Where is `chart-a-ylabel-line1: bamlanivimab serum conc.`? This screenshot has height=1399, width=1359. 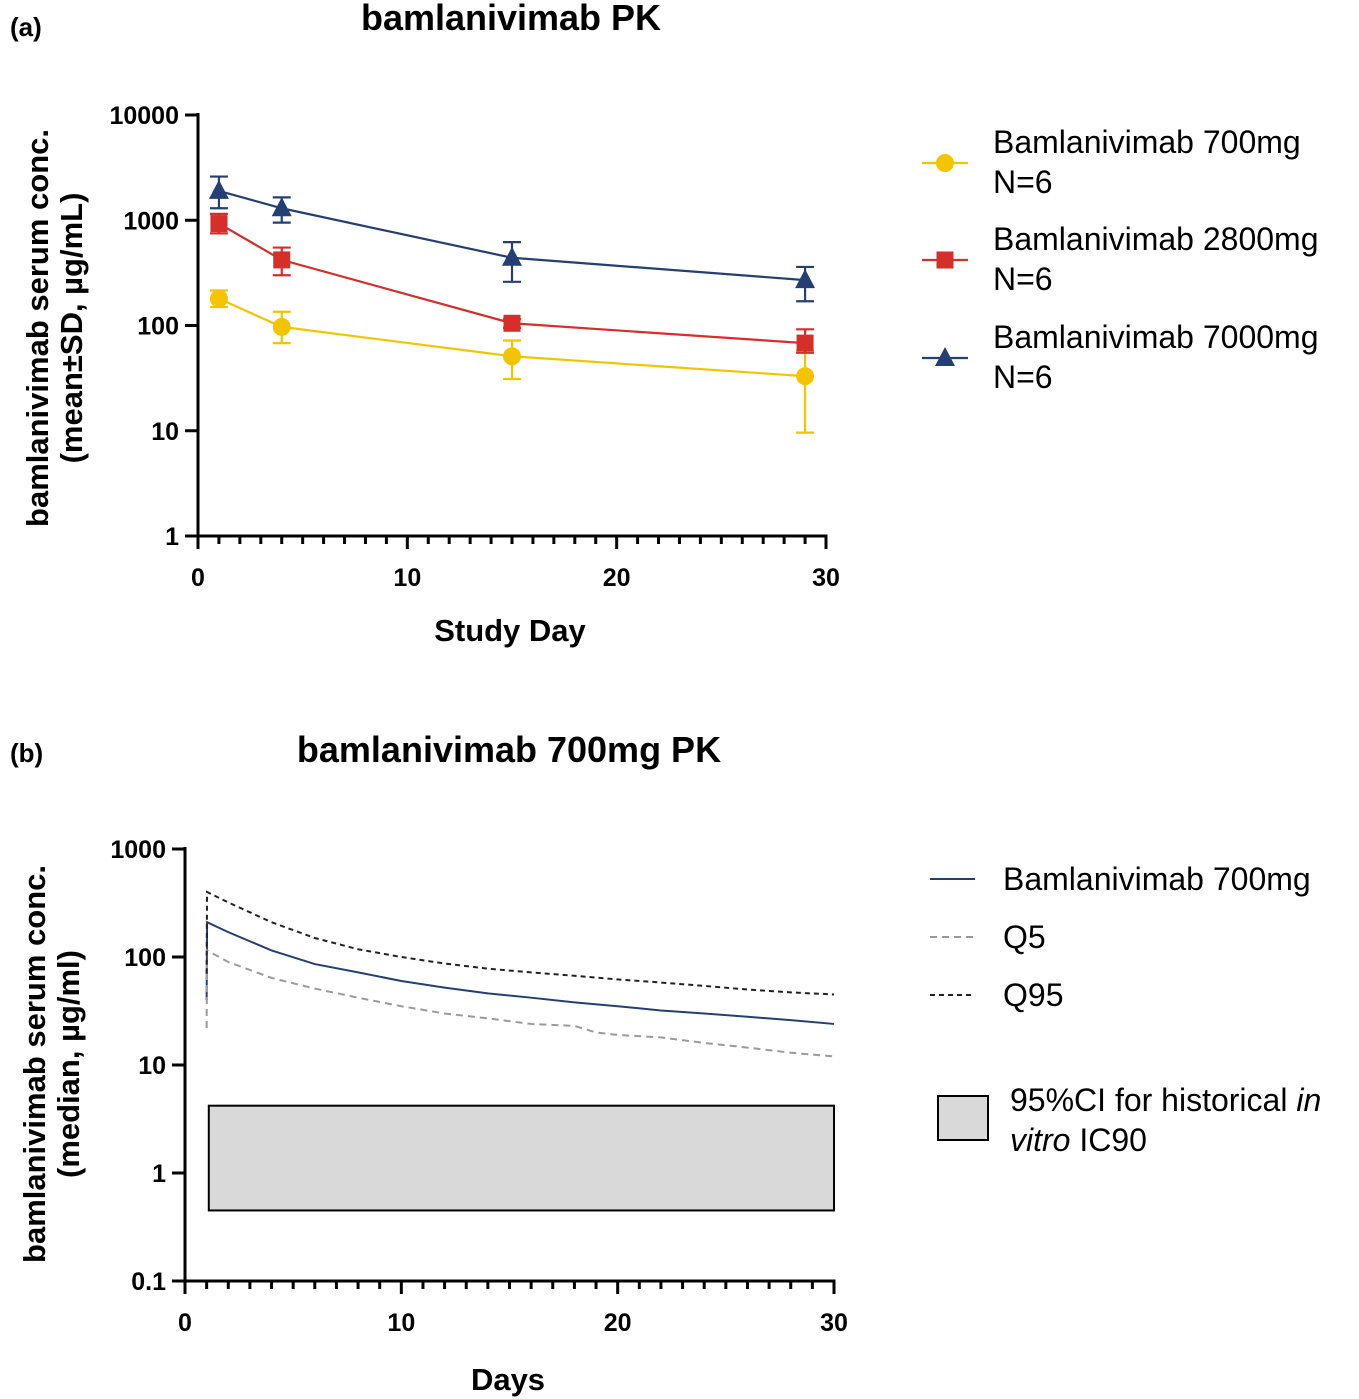 chart-a-ylabel-line1: bamlanivimab serum conc. is located at coordinates (37, 328).